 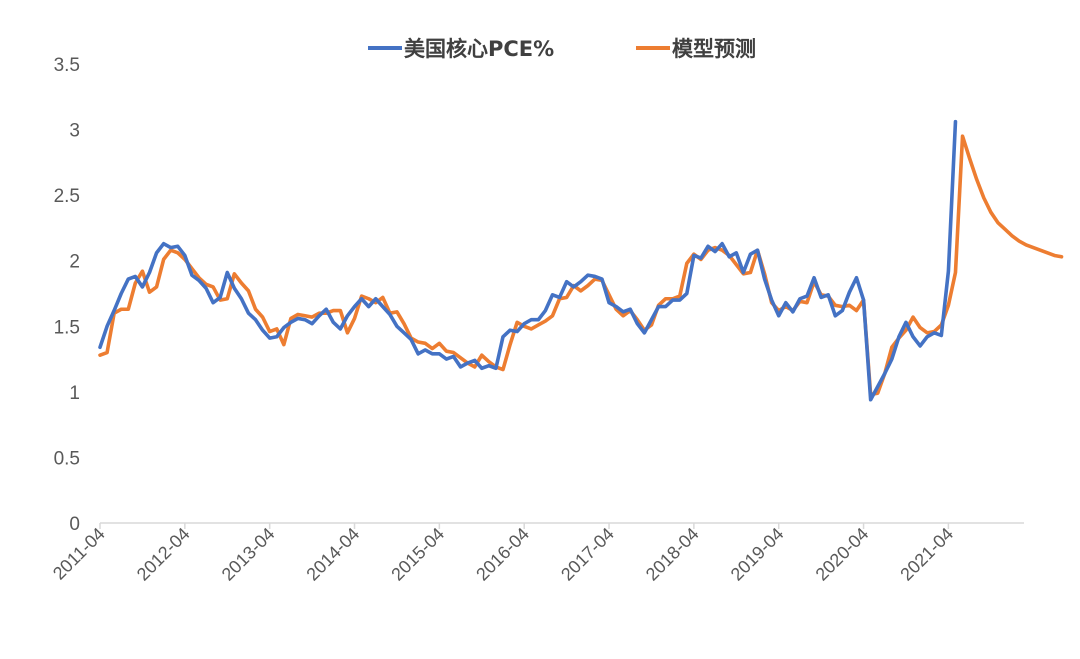 What do you see at coordinates (67, 65) in the screenshot?
I see `y-tick-label: 3.5` at bounding box center [67, 65].